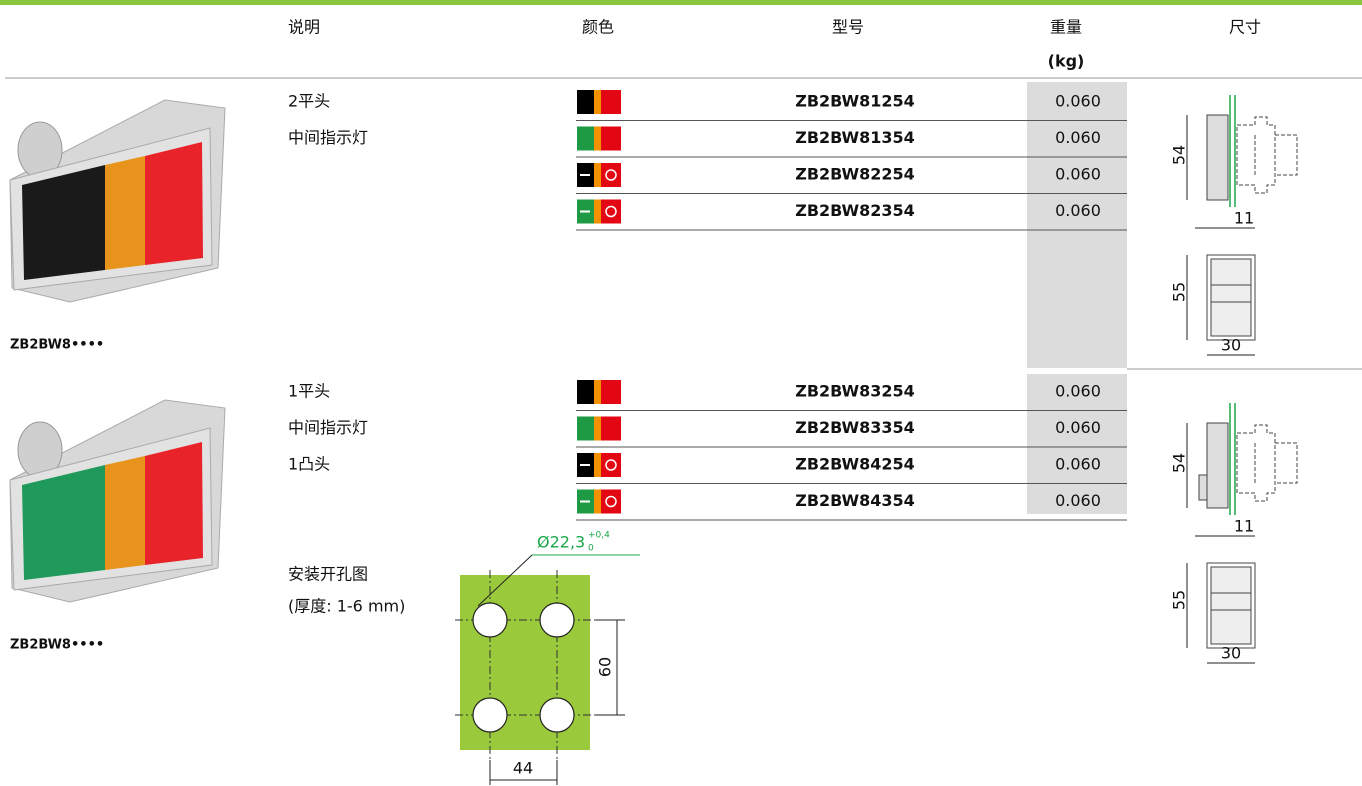 Image resolution: width=1362 pixels, height=786 pixels. What do you see at coordinates (523, 768) in the screenshot?
I see `horizontal-spacing: 44` at bounding box center [523, 768].